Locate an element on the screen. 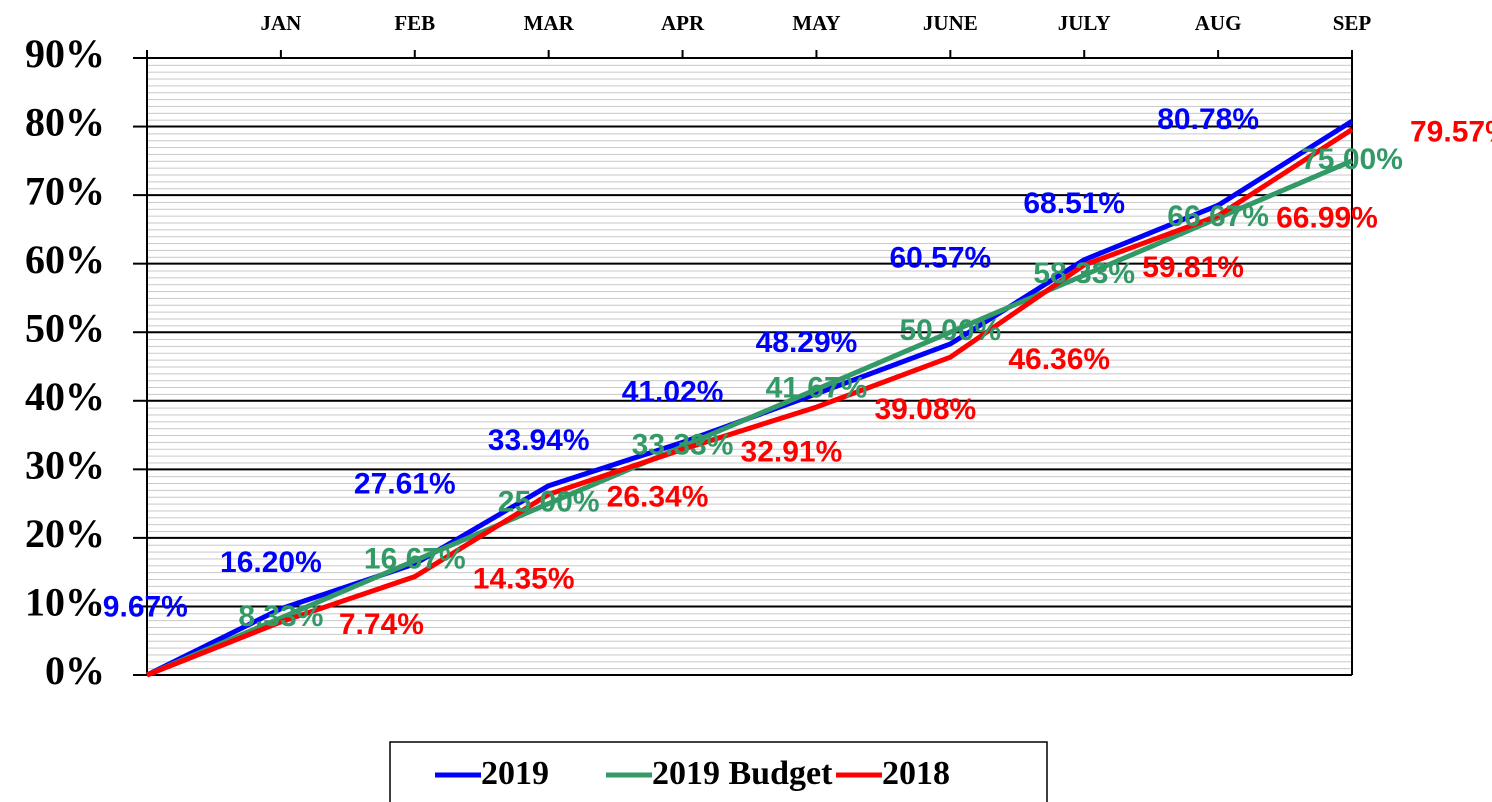 The width and height of the screenshot is (1492, 802). legend-label: 2019 is located at coordinates (515, 773).